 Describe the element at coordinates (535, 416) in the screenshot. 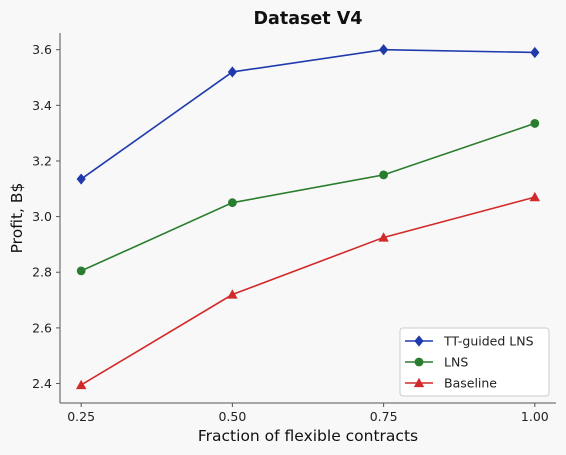

I see `x-tick-label: 1.00` at that location.